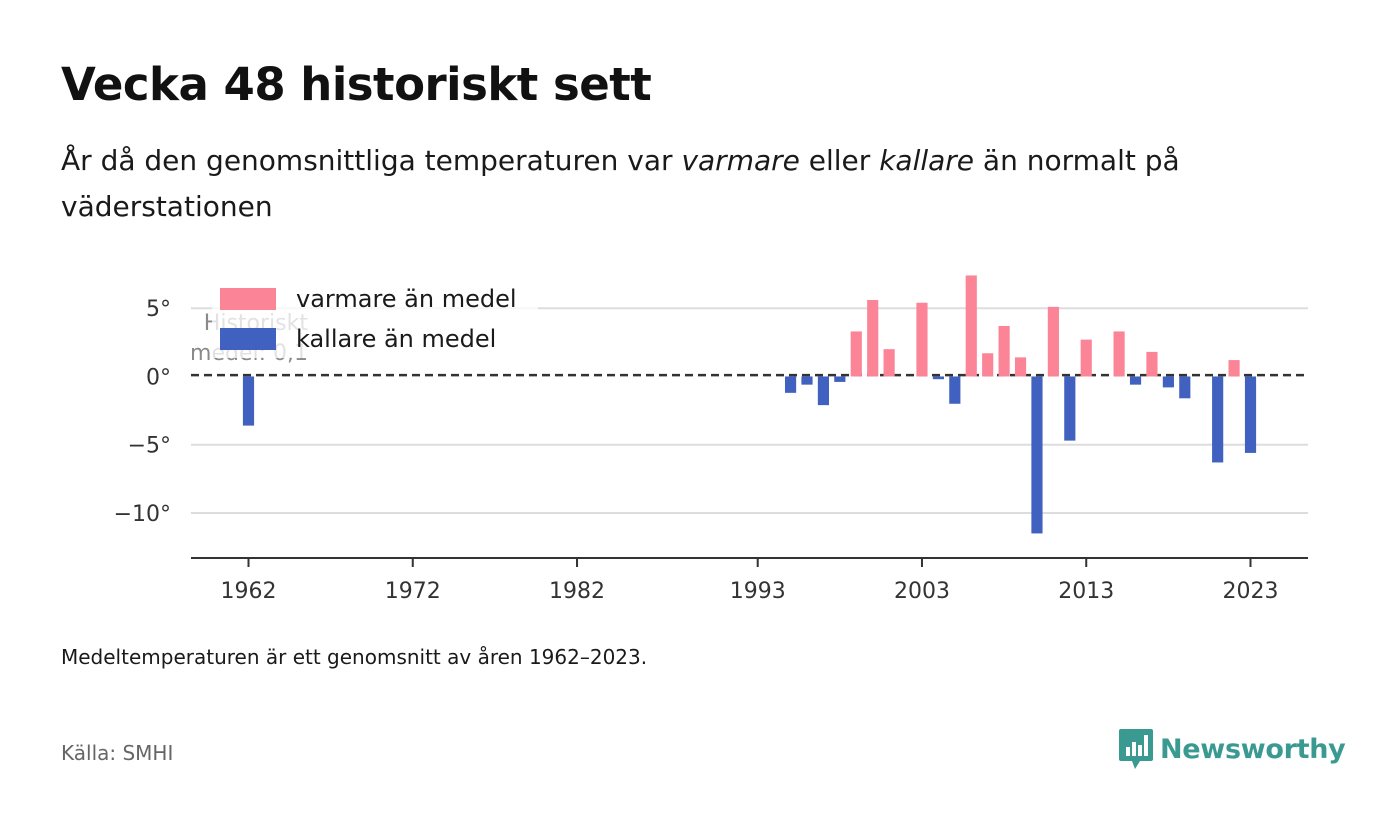  What do you see at coordinates (577, 591) in the screenshot?
I see `x-tick-label: 1982` at bounding box center [577, 591].